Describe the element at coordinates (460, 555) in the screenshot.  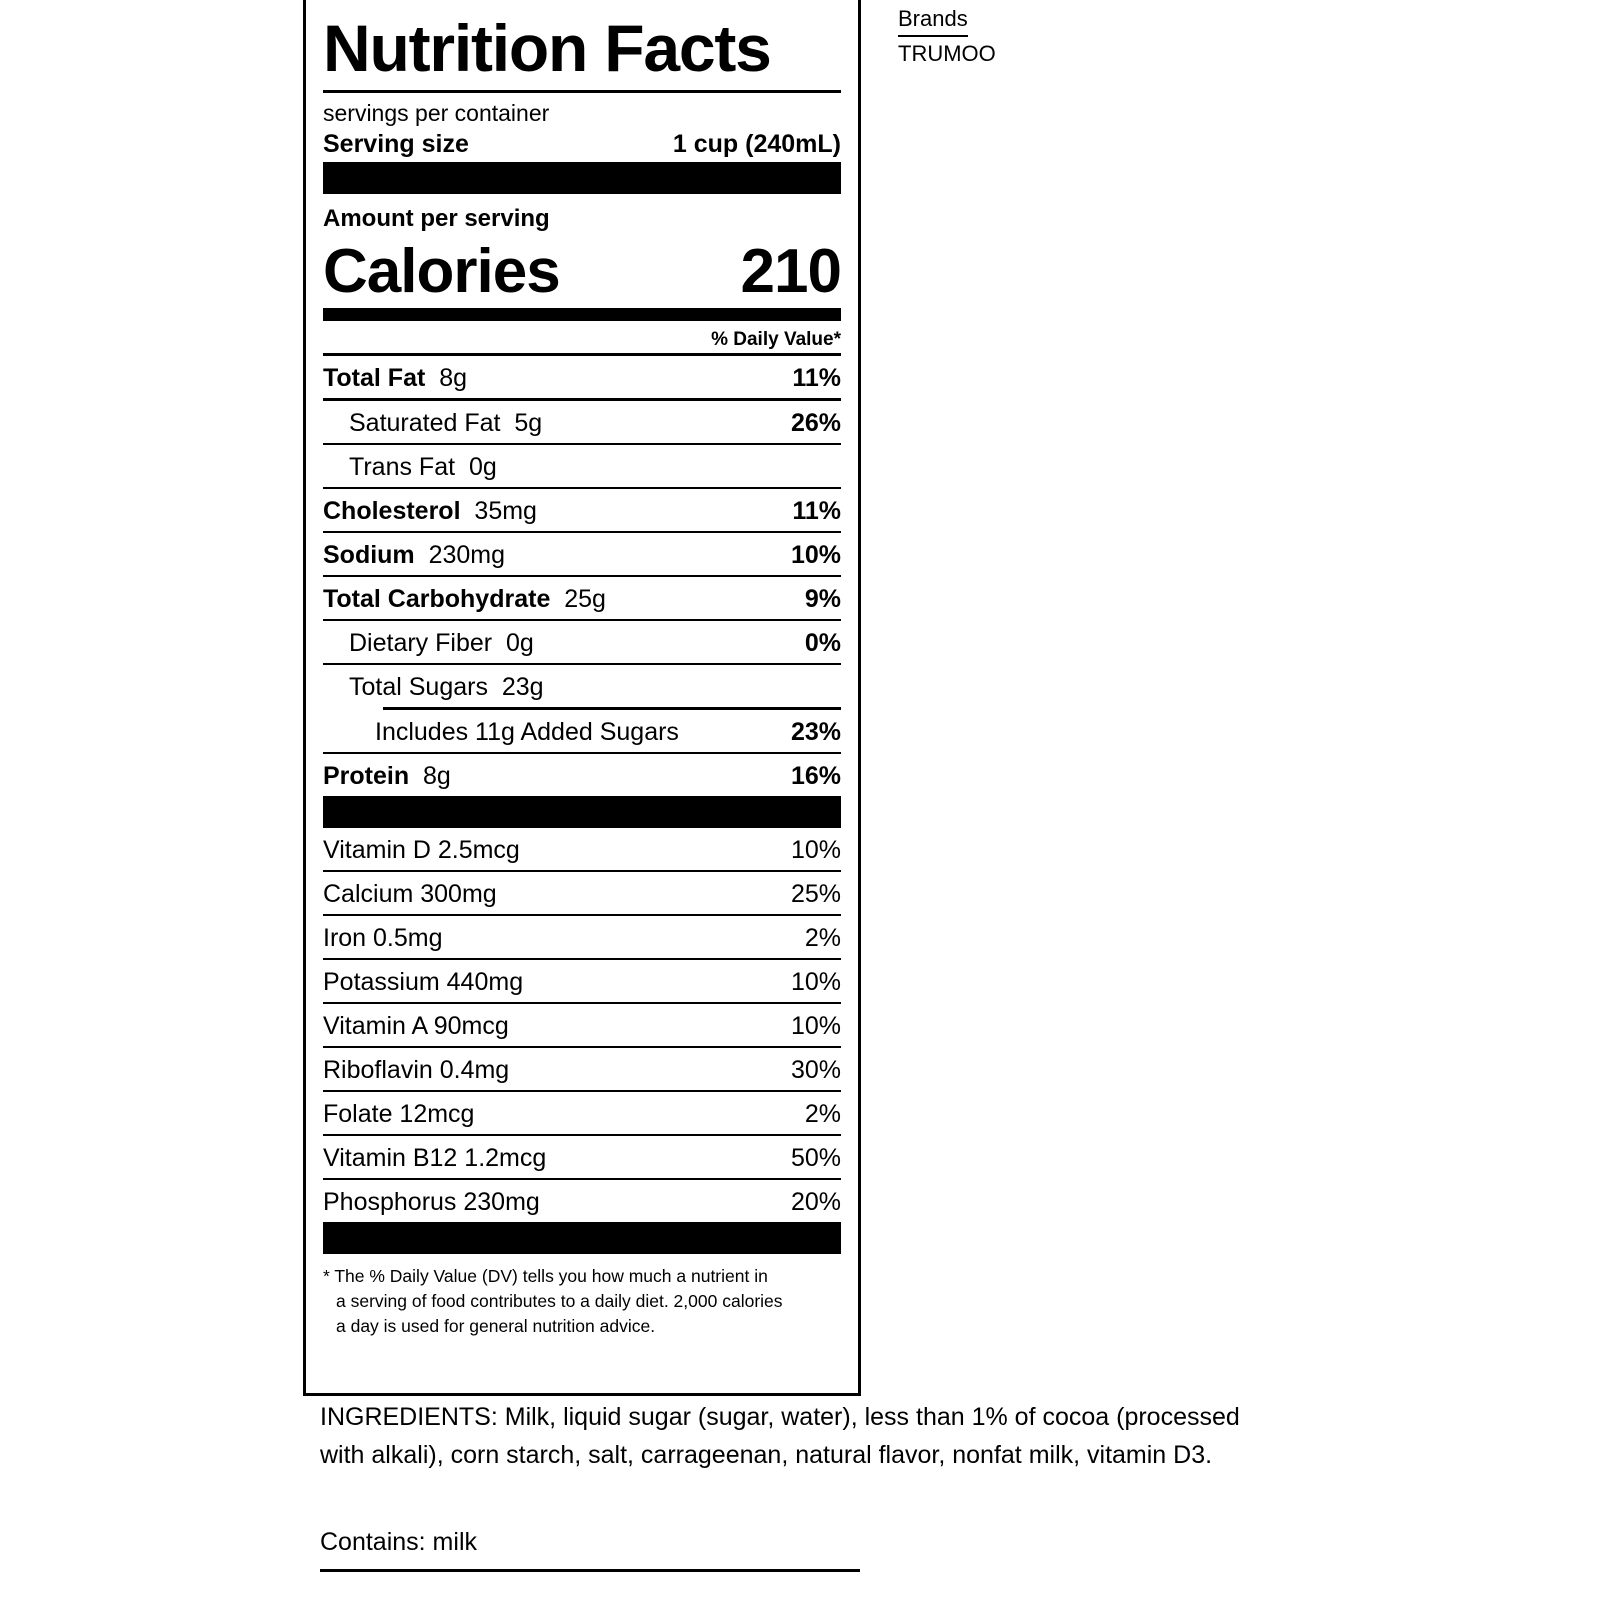
I see `nutrient-amount: 230mg` at that location.